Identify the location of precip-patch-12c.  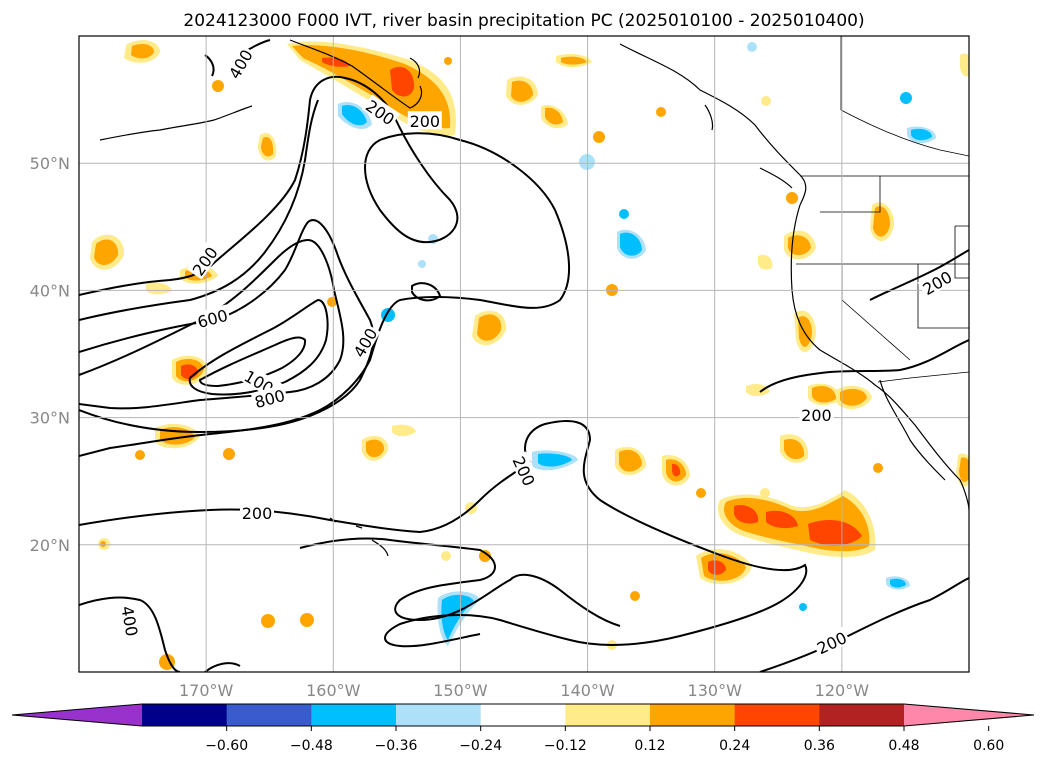
(375, 448).